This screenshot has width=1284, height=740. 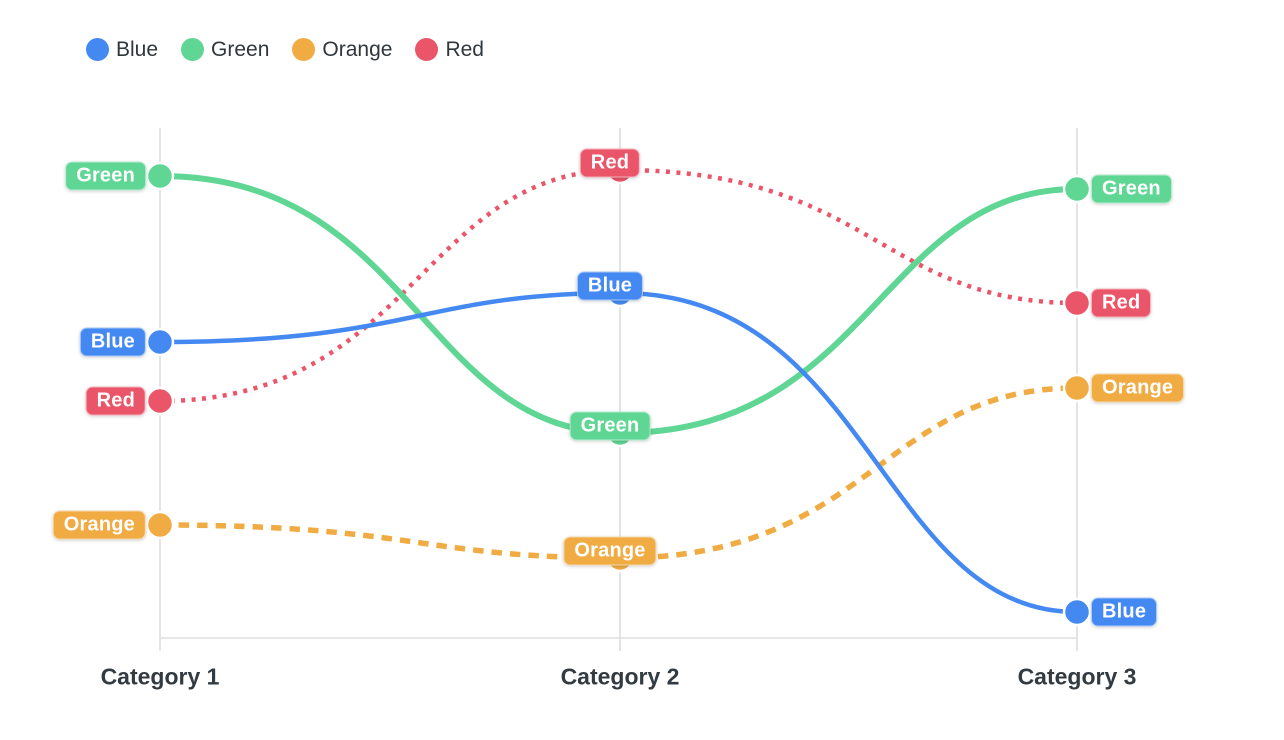 I want to click on red-circle-swatch-icon, so click(x=427, y=49).